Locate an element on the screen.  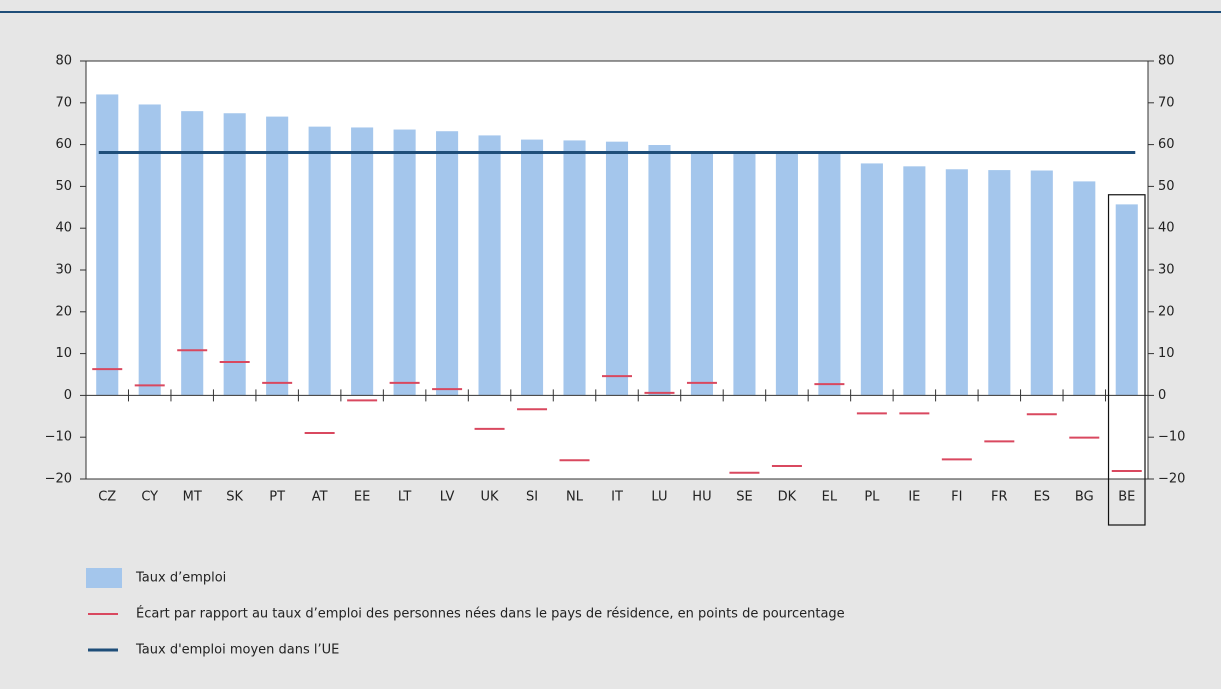
x-tick-label: IE is located at coordinates (914, 497).